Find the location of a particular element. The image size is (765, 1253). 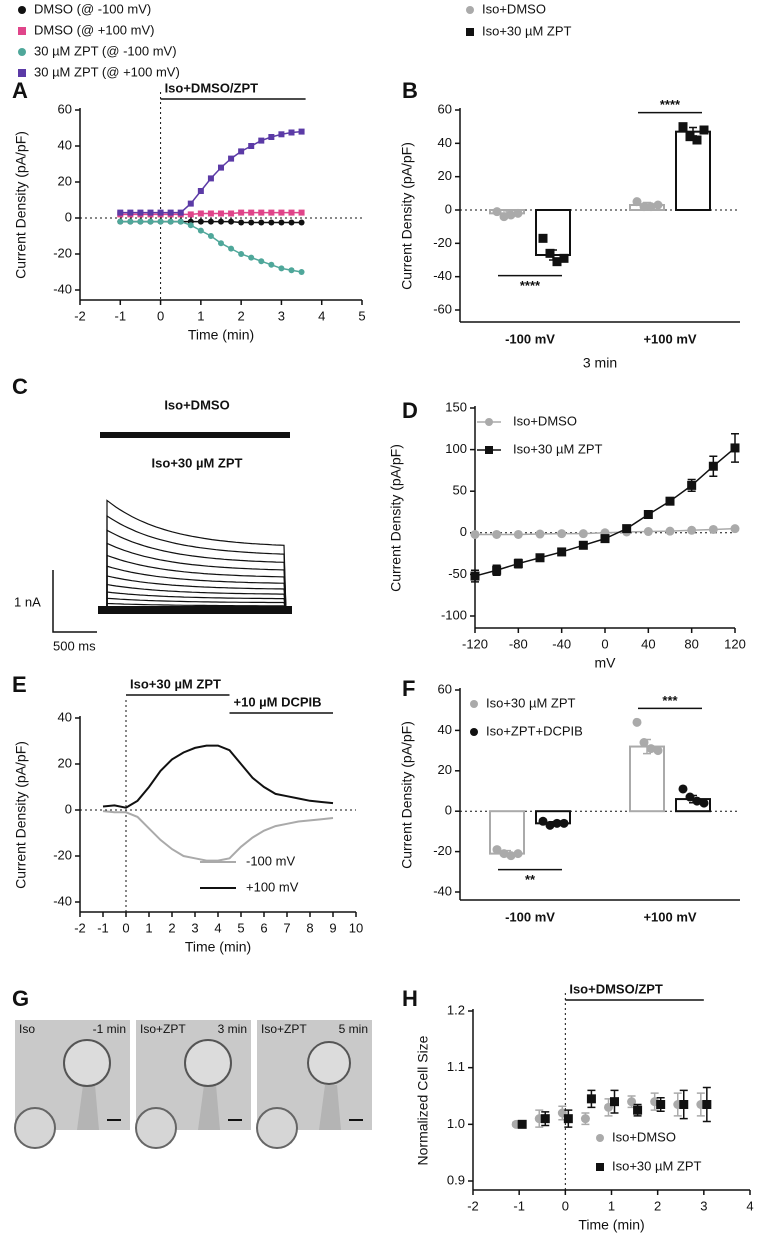

legend-label: Iso+30 µM ZPT is located at coordinates (657, 1165).